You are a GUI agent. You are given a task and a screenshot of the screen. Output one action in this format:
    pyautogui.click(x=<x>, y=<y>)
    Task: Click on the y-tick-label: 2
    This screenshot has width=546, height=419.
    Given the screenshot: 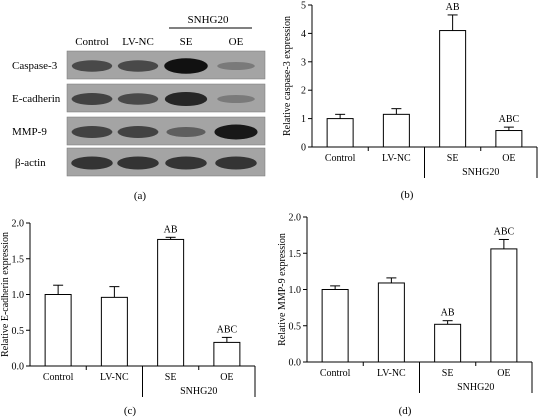 What is the action you would take?
    pyautogui.click(x=303, y=91)
    